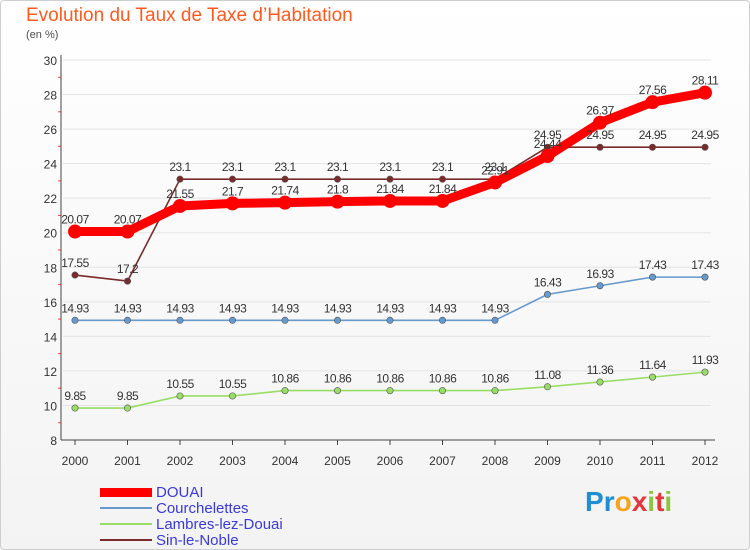 The width and height of the screenshot is (750, 550). Describe the element at coordinates (285, 461) in the screenshot. I see `x-tick-label: 2004` at that location.